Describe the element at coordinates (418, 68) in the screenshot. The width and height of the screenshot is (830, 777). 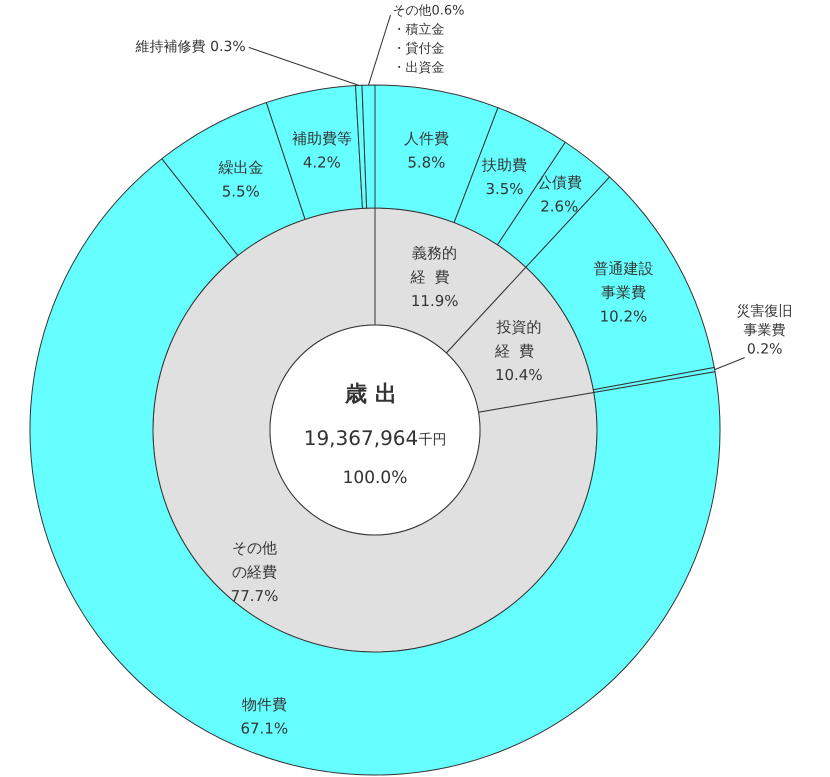
I see `text: ・出資金` at that location.